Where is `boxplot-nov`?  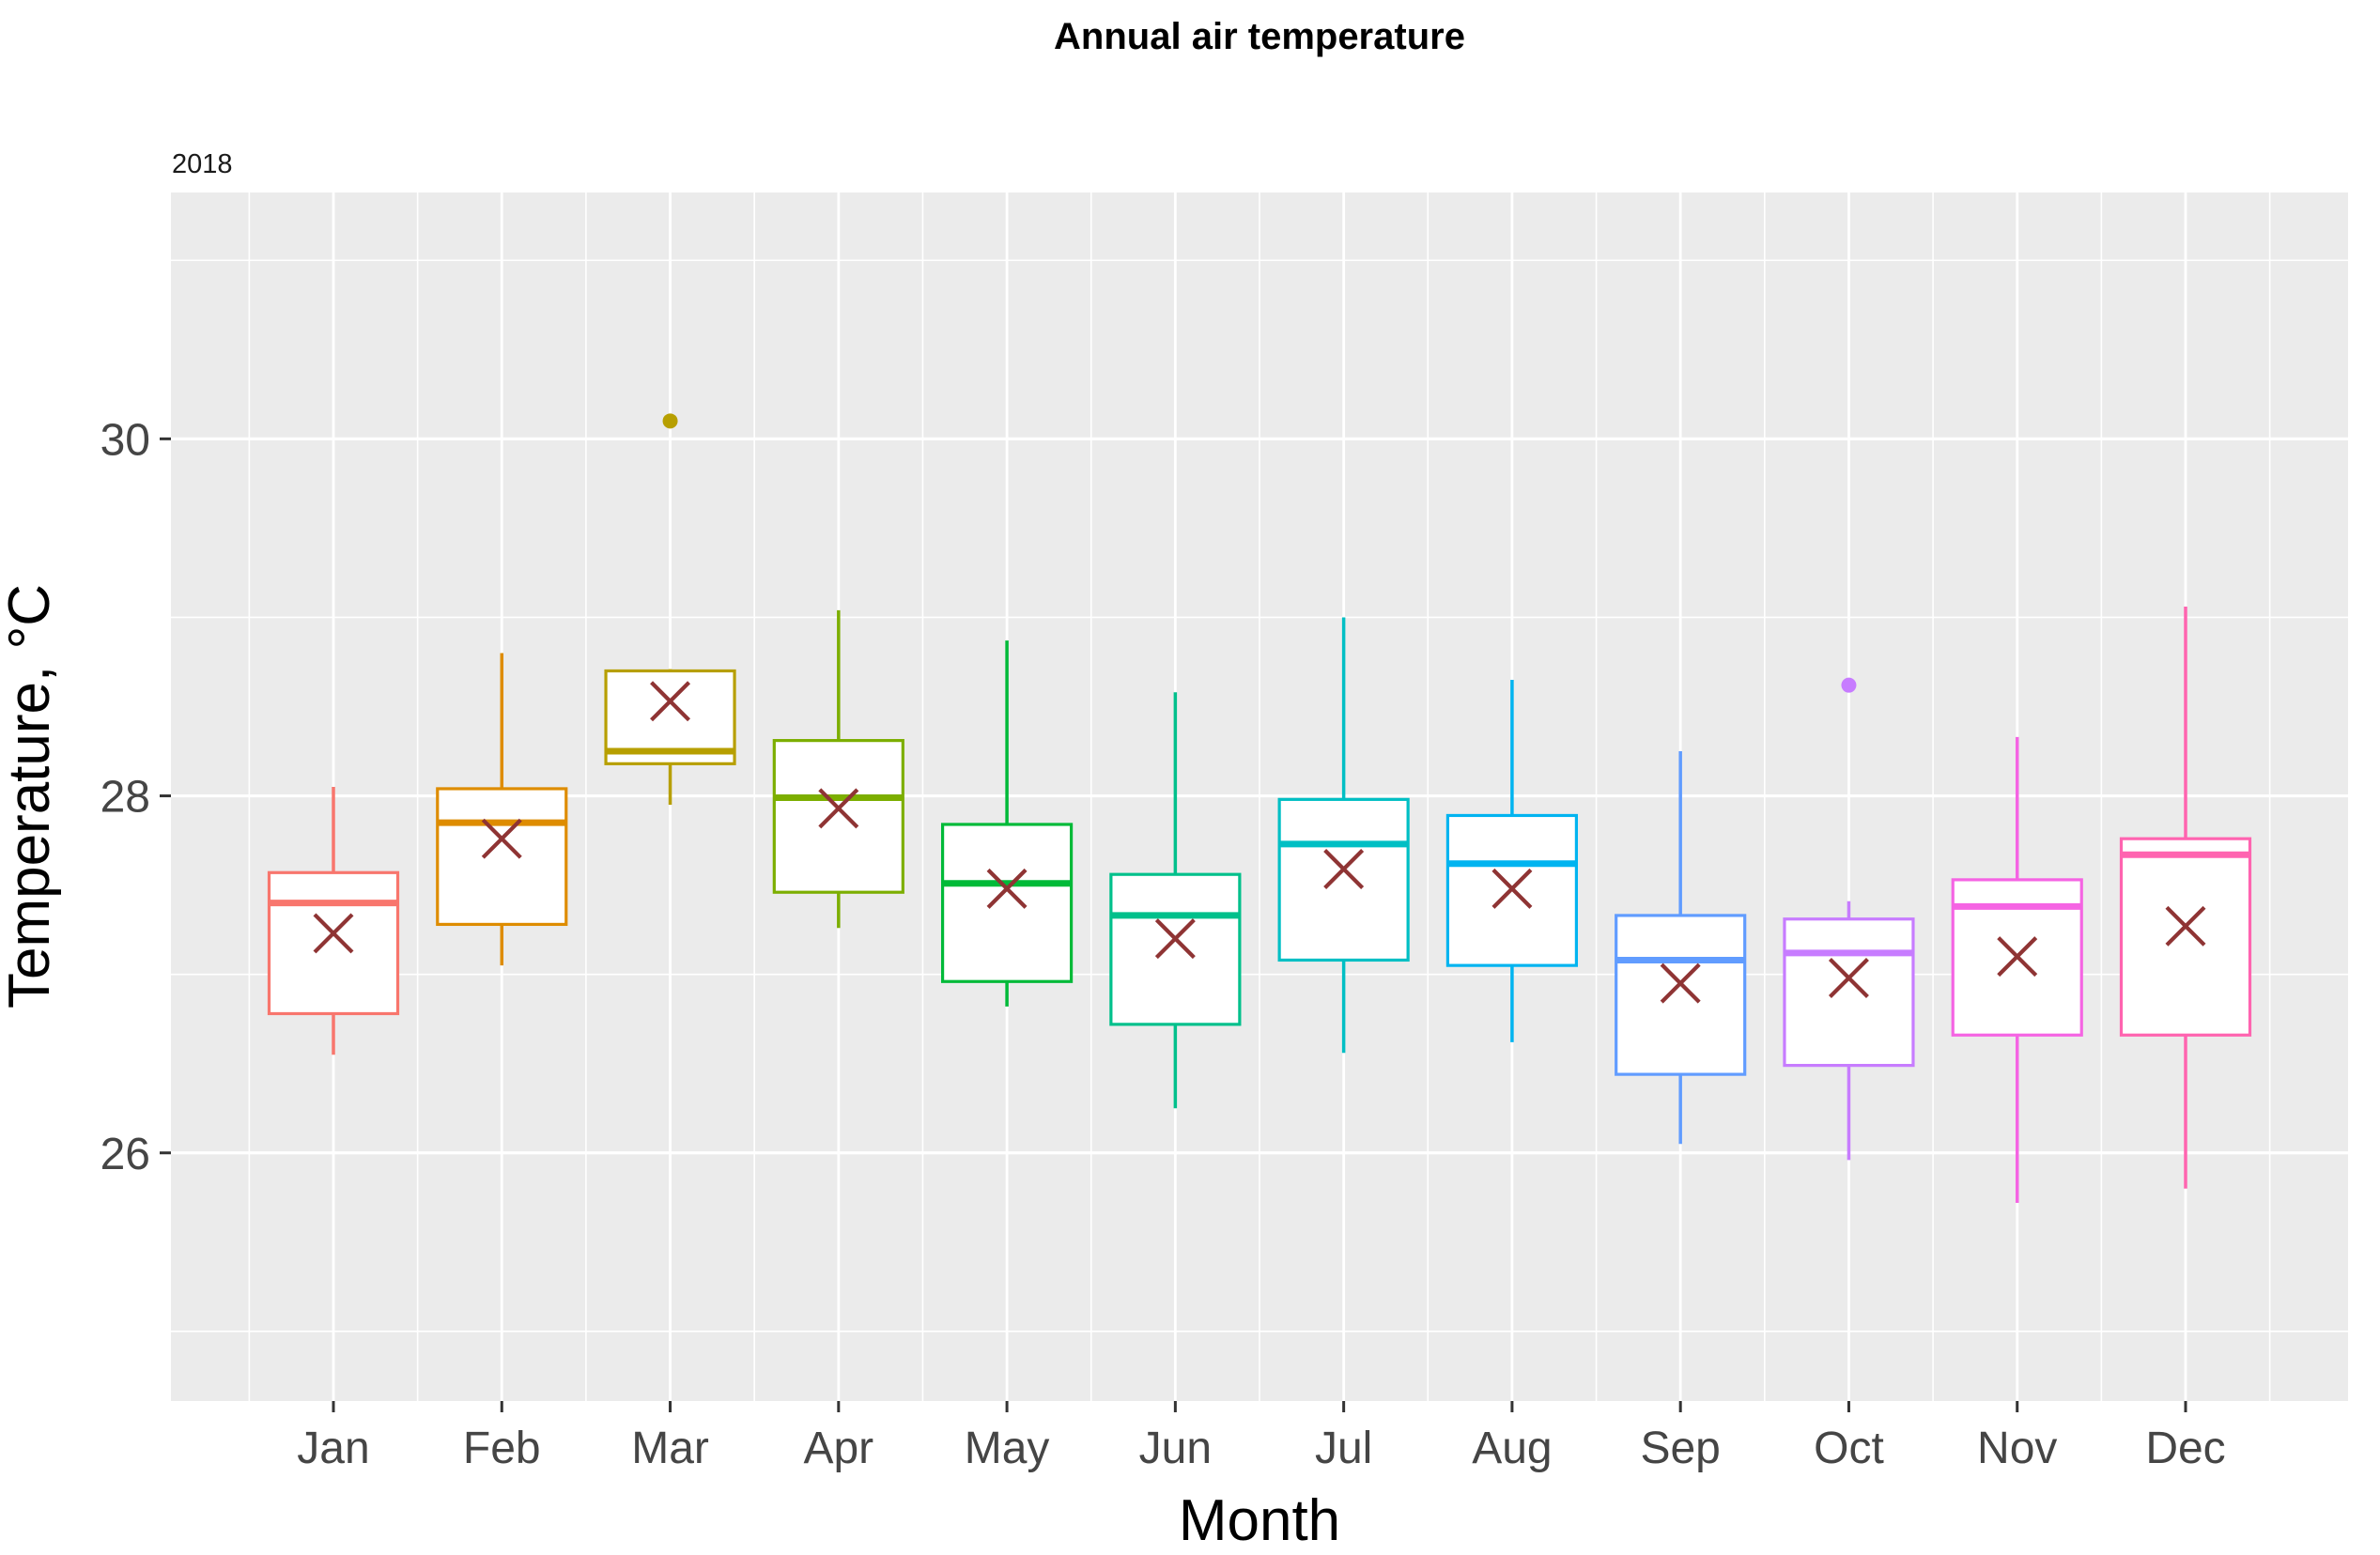 boxplot-nov is located at coordinates (2017, 969).